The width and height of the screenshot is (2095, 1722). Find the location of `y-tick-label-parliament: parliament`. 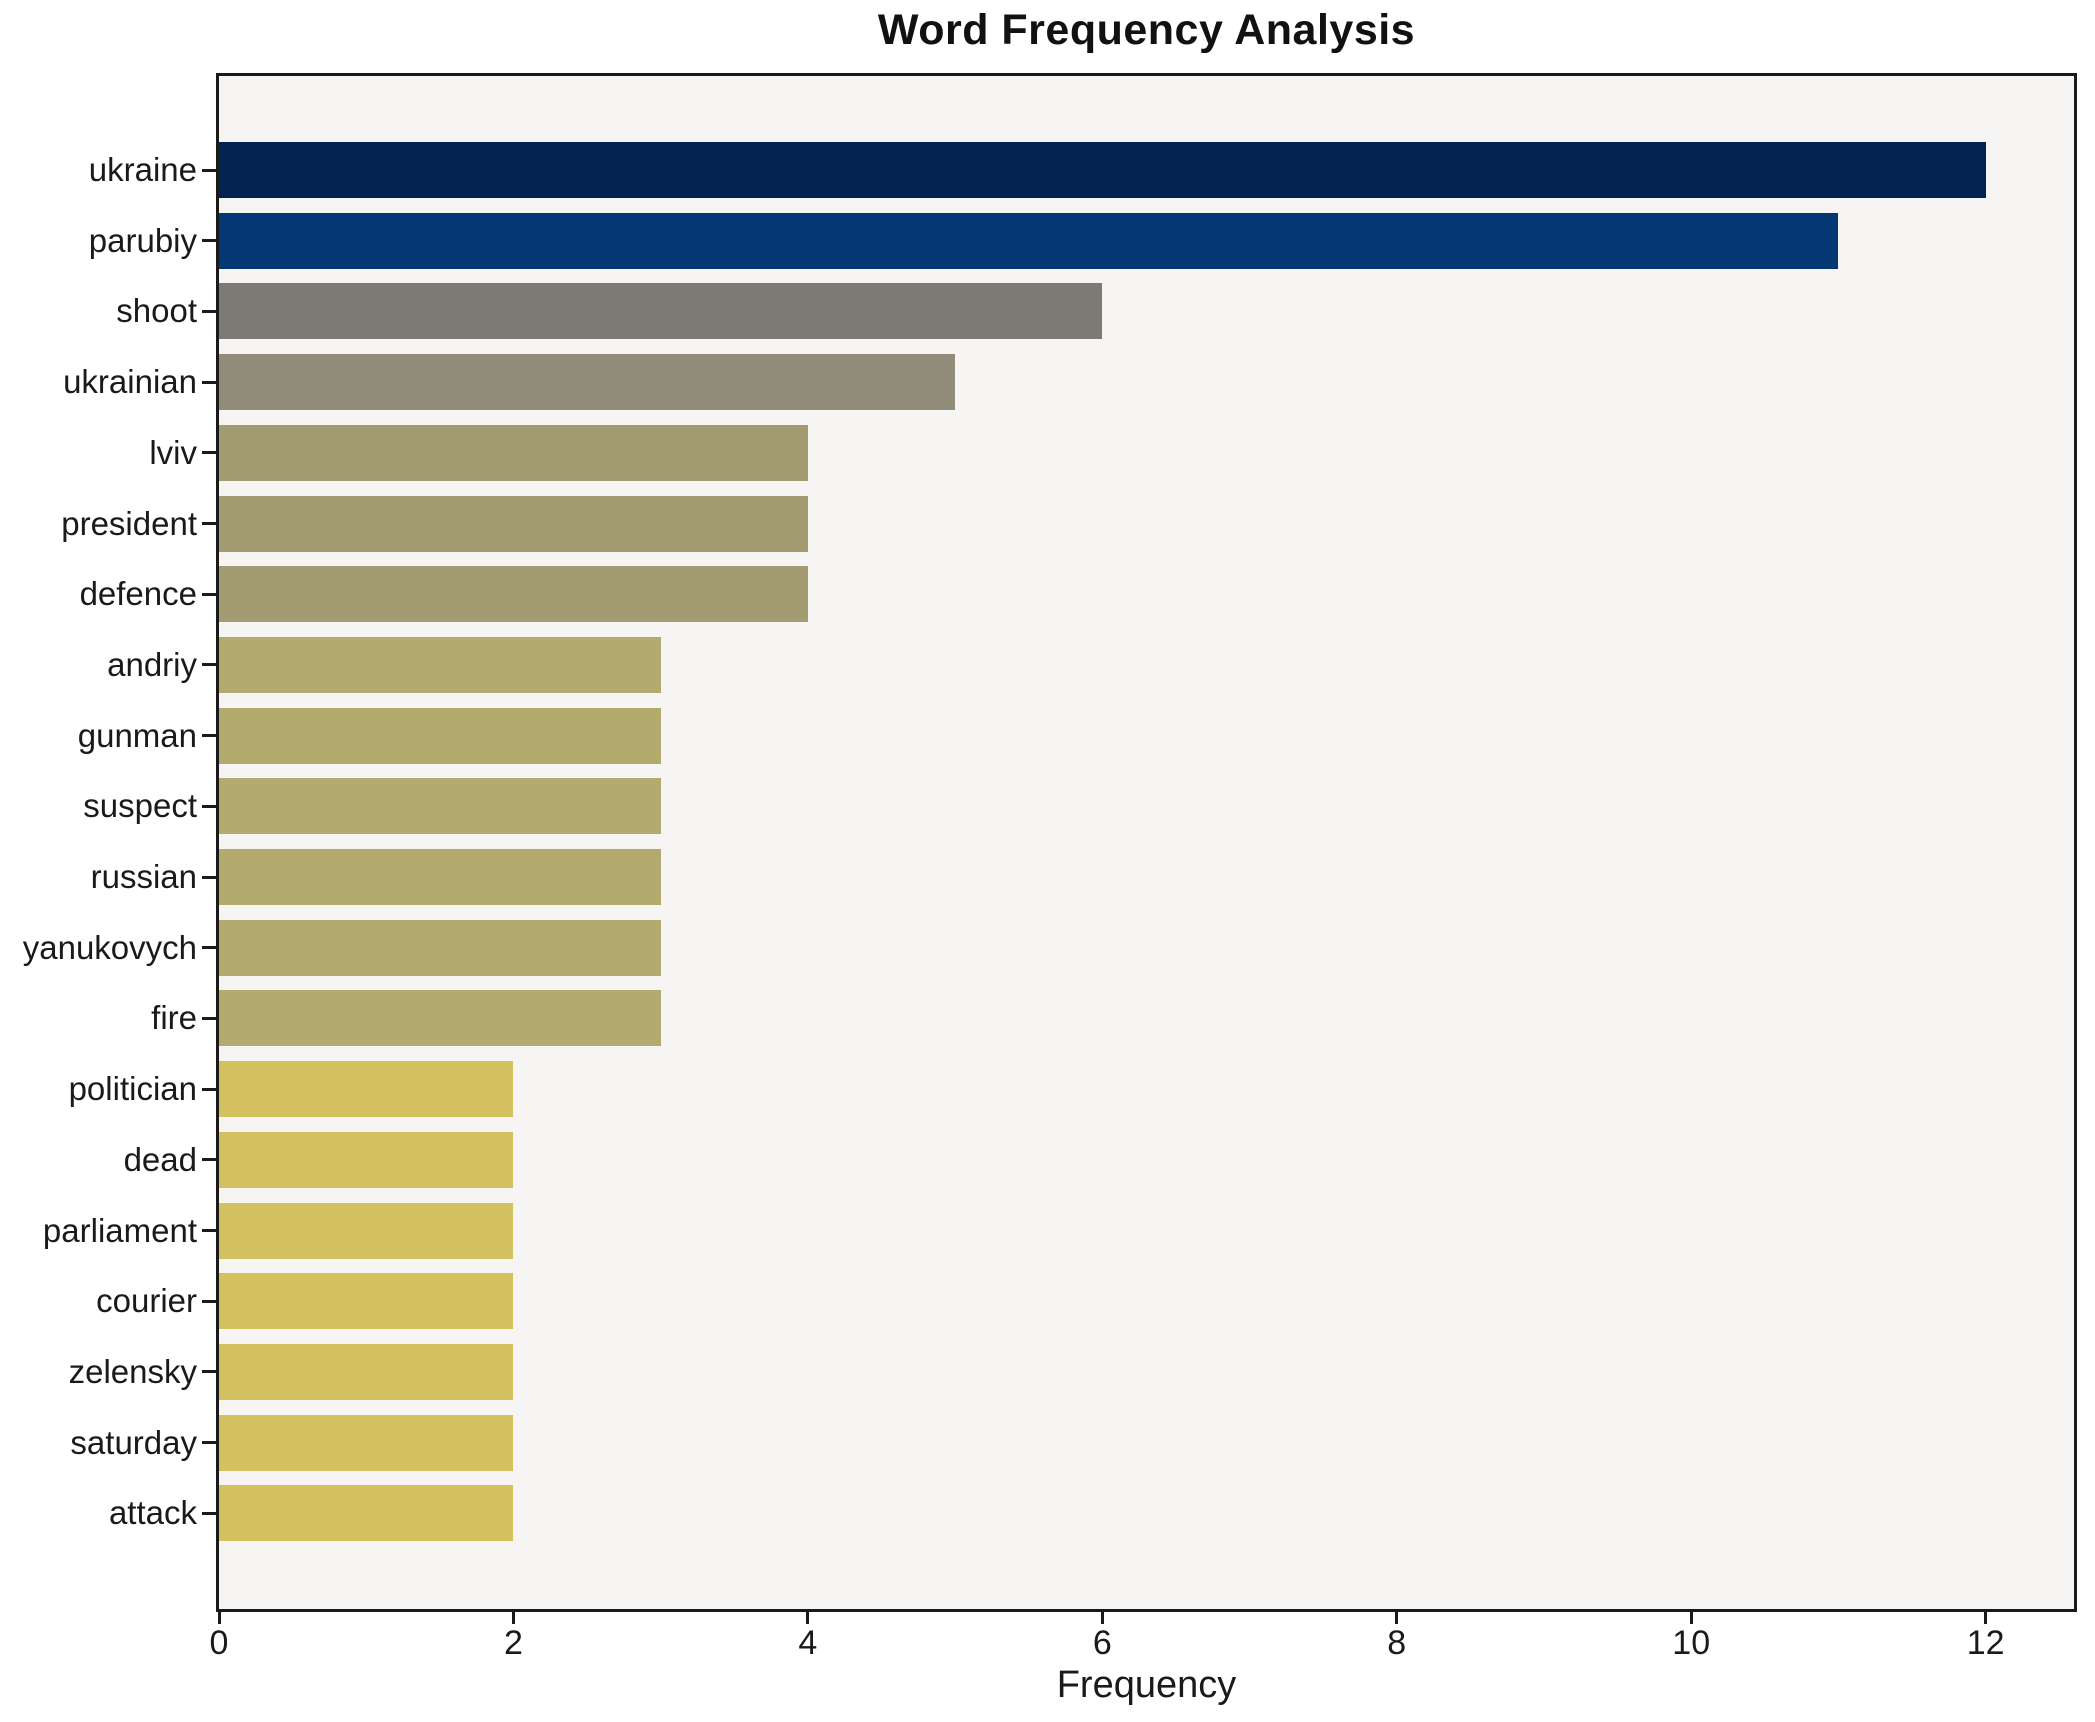

y-tick-label-parliament: parliament is located at coordinates (119, 1230).